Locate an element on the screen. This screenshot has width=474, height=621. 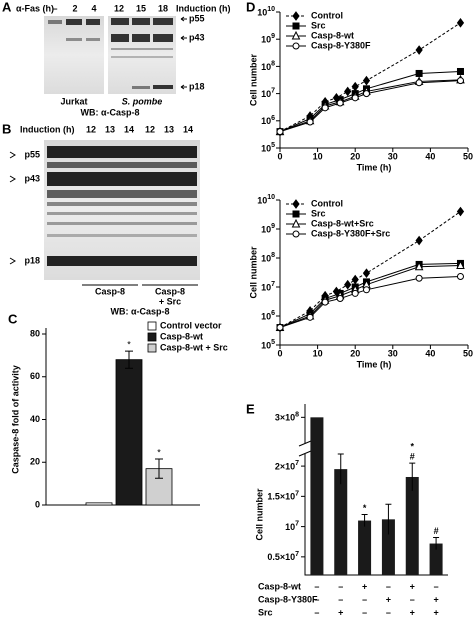
y-tick-label: 10⁸ is located at coordinates (268, 258).